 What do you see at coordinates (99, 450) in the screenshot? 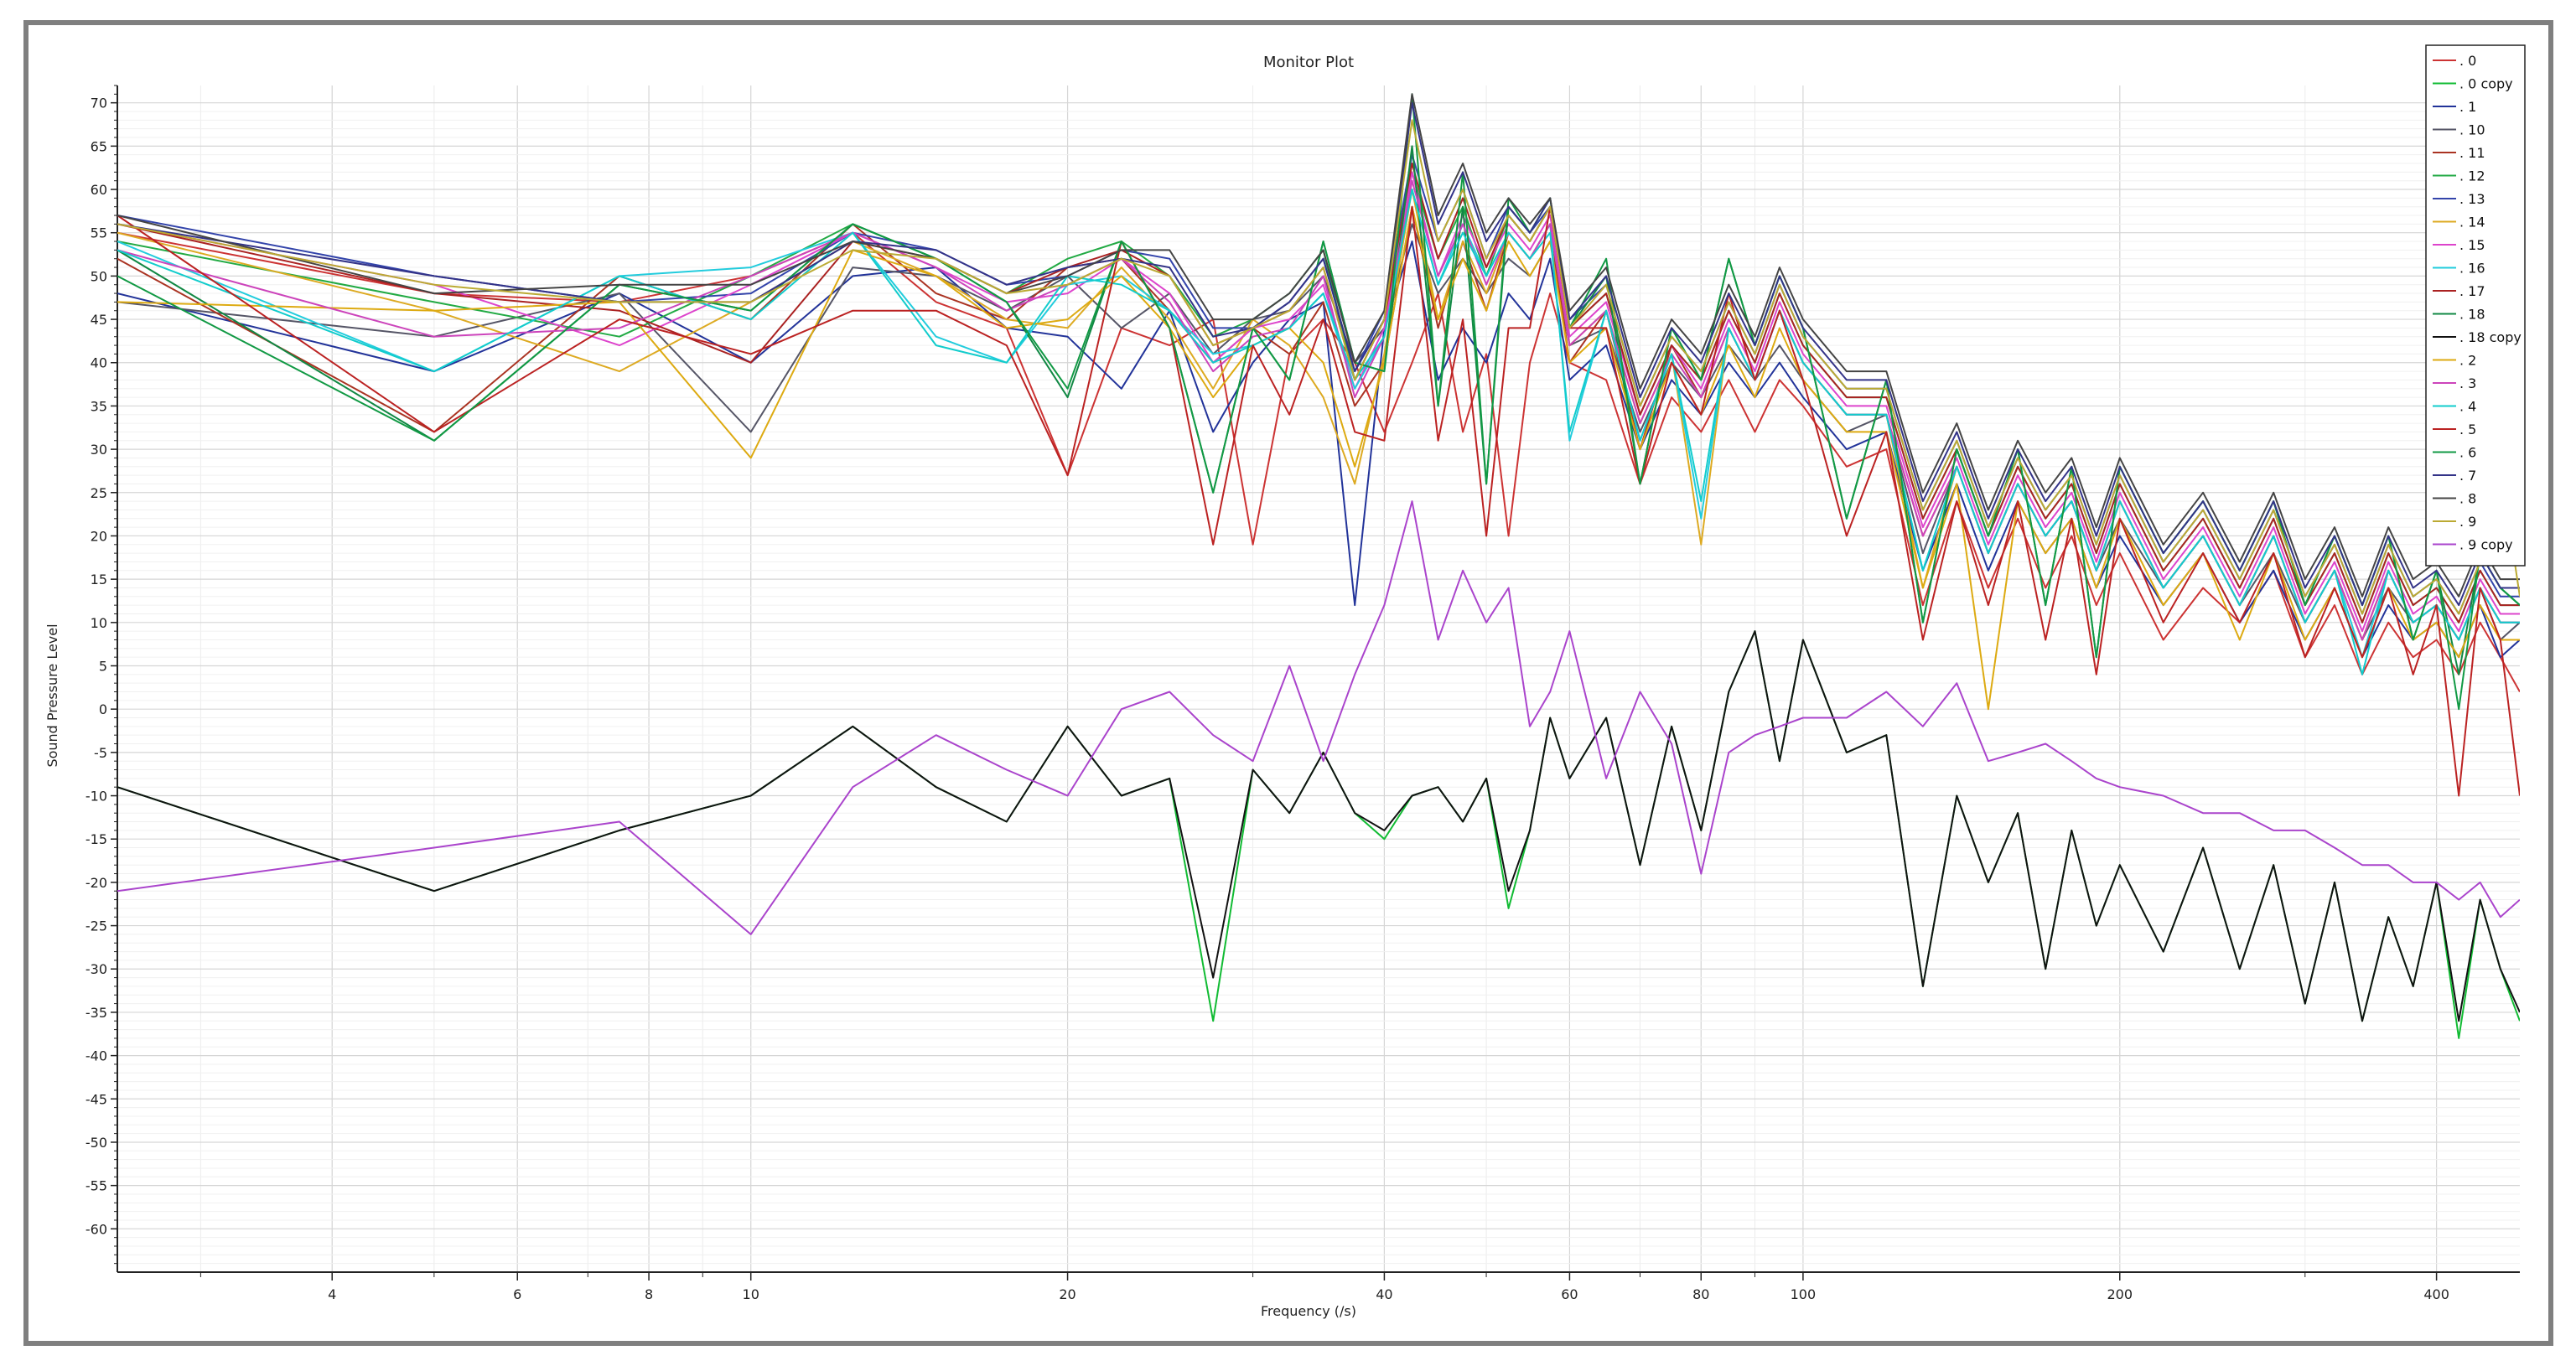
I see `y-tick-label: 30` at bounding box center [99, 450].